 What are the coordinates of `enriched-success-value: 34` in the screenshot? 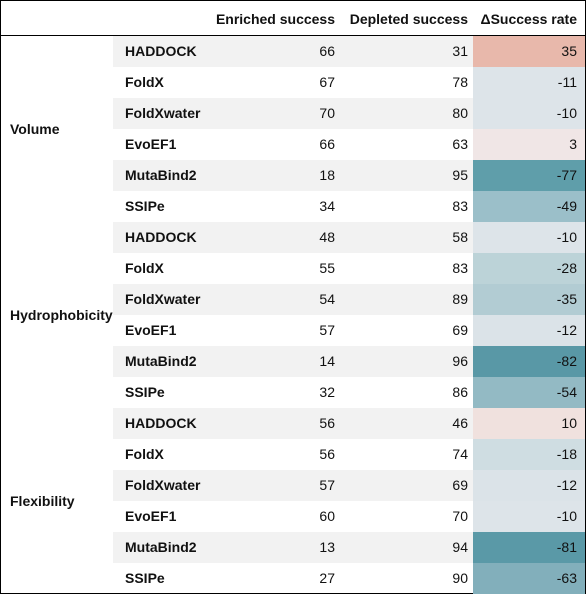 It's located at (327, 206).